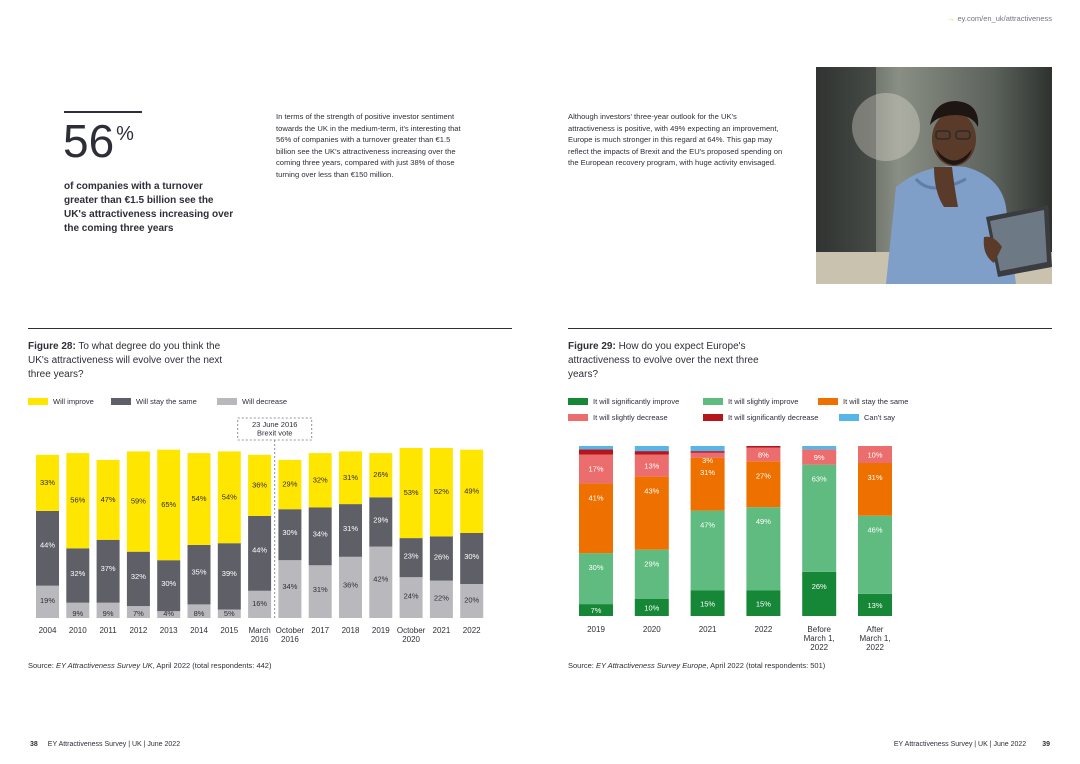 The height and width of the screenshot is (764, 1080). What do you see at coordinates (595, 469) in the screenshot?
I see `bar-label: 17%` at bounding box center [595, 469].